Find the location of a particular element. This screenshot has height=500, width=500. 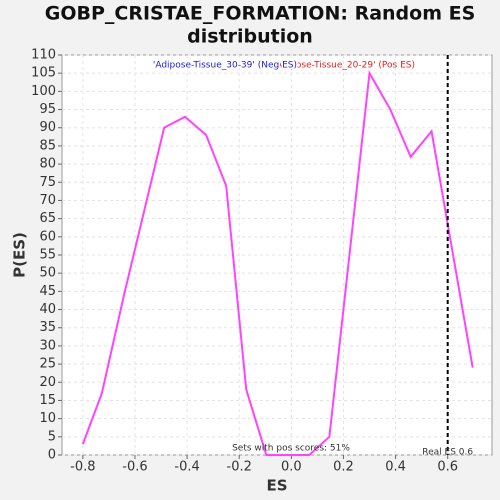

real-es-label: Real ES 0.6 is located at coordinates (447, 453).